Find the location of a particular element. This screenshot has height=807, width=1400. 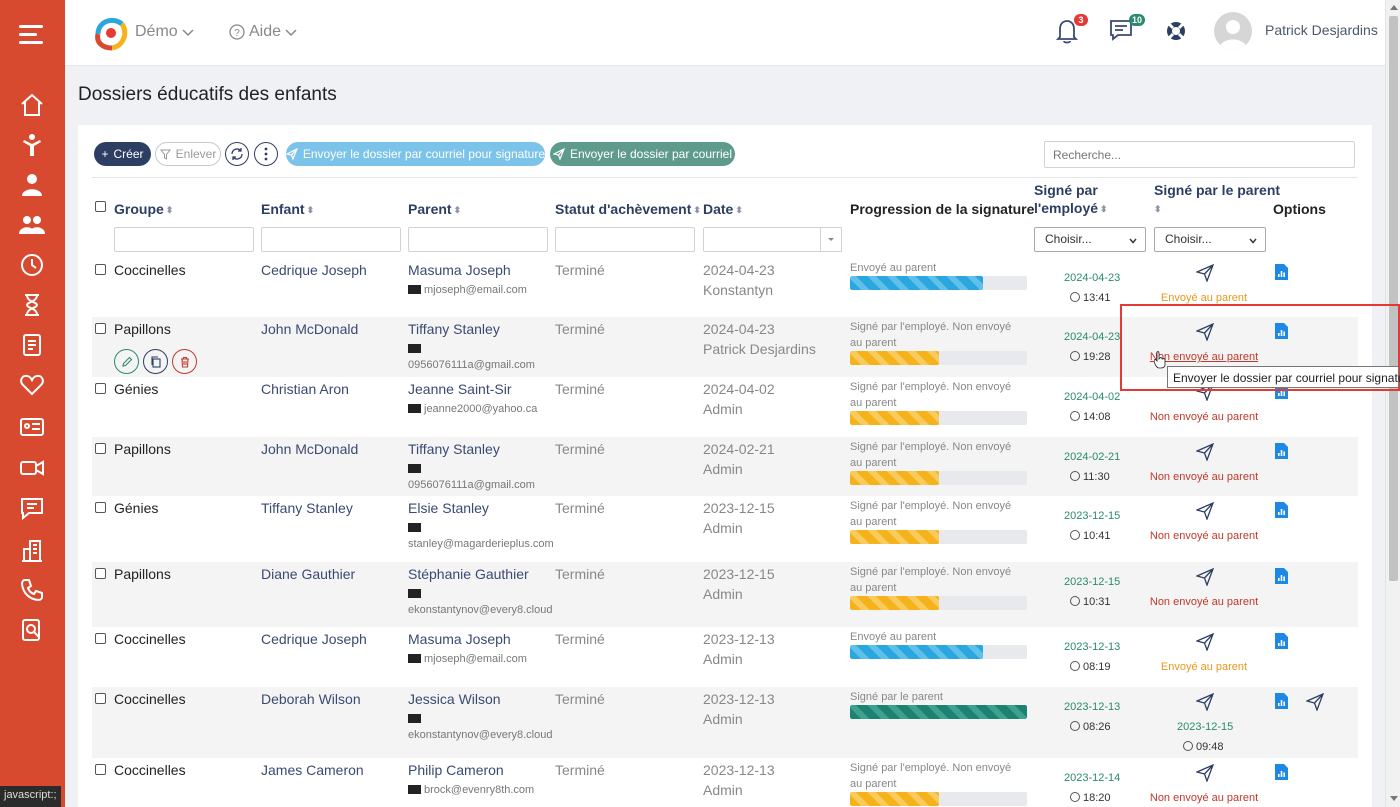

help-menu: ? Aide is located at coordinates (263, 32).